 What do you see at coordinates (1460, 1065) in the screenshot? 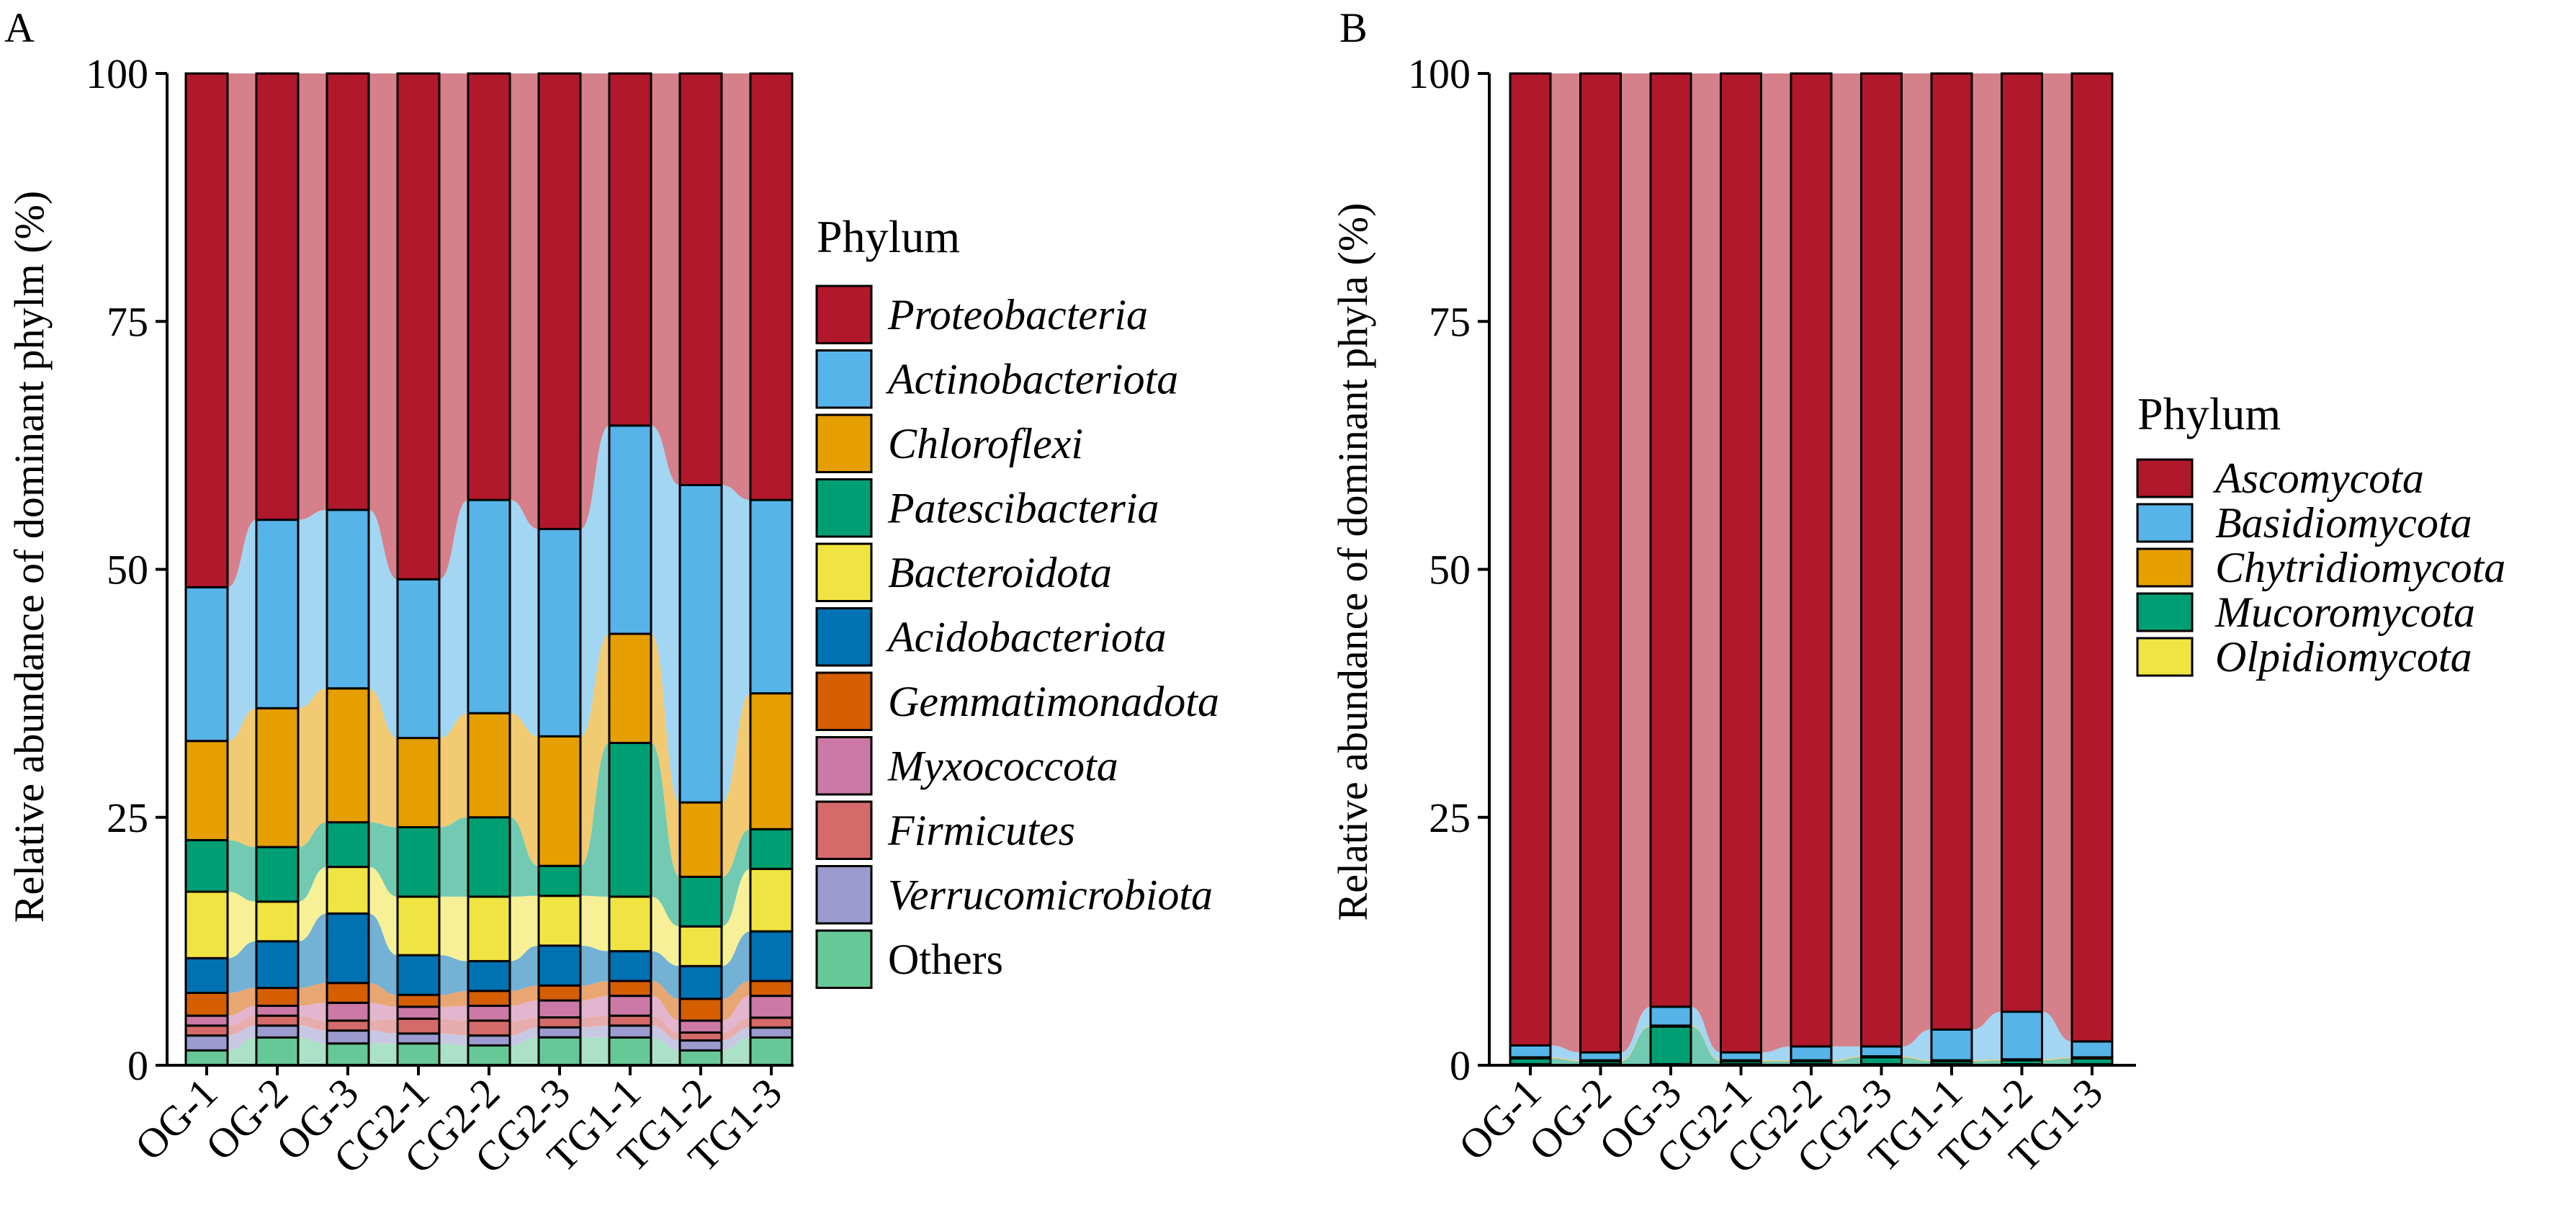
I see `y-tick-label-0: 0` at bounding box center [1460, 1065].